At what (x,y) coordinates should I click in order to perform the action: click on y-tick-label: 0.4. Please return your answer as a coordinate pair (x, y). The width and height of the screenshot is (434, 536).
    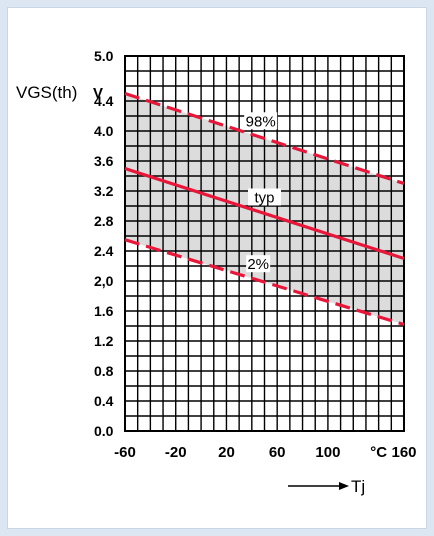
    Looking at the image, I should click on (104, 401).